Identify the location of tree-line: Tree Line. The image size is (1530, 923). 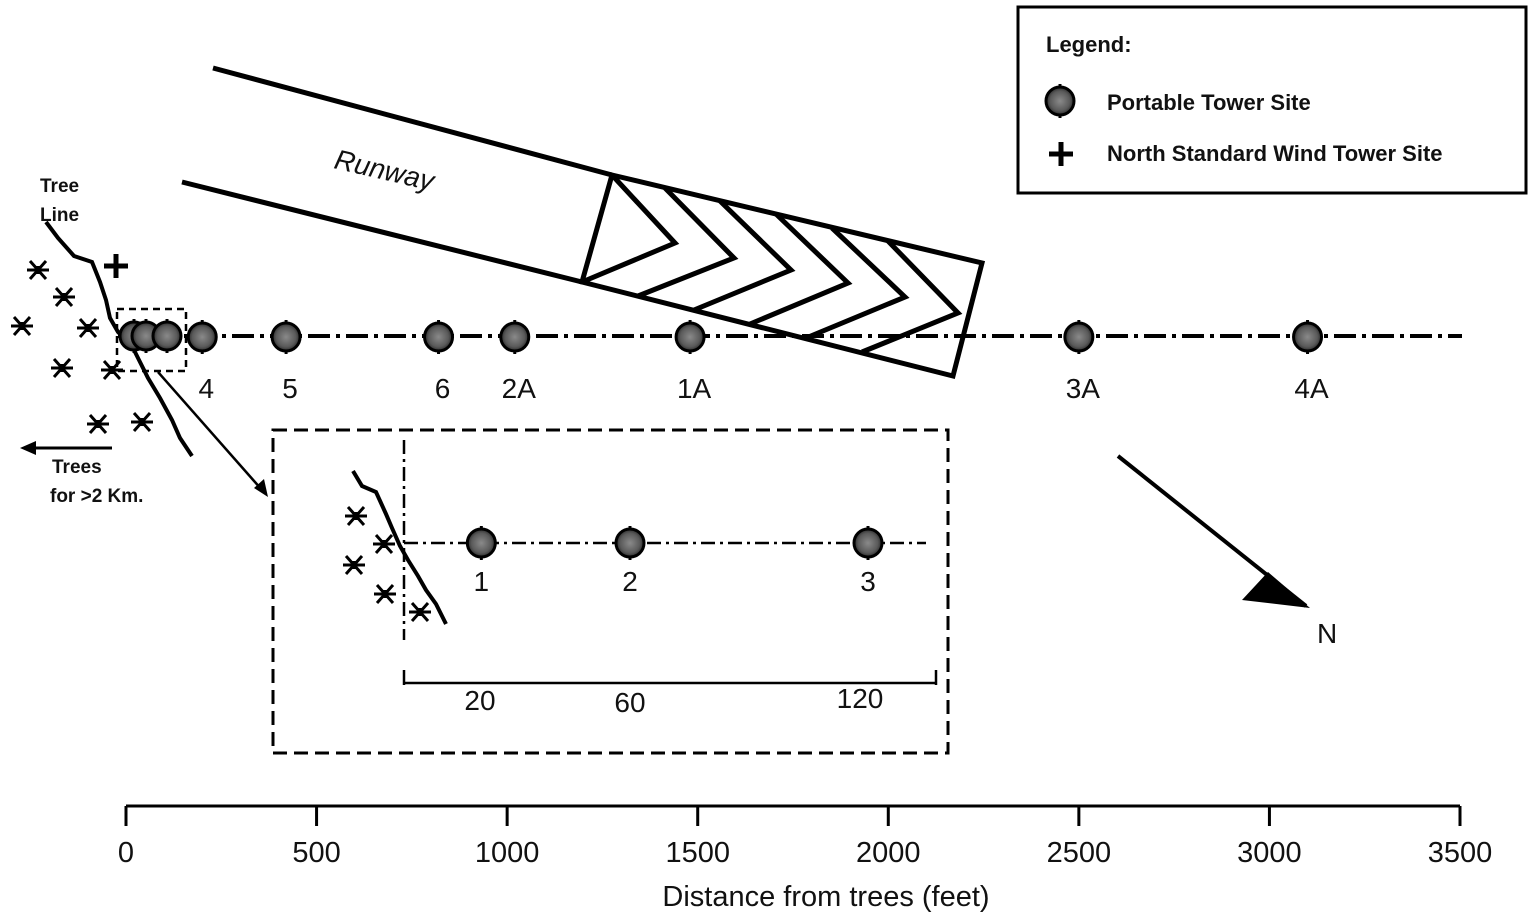
(117, 317).